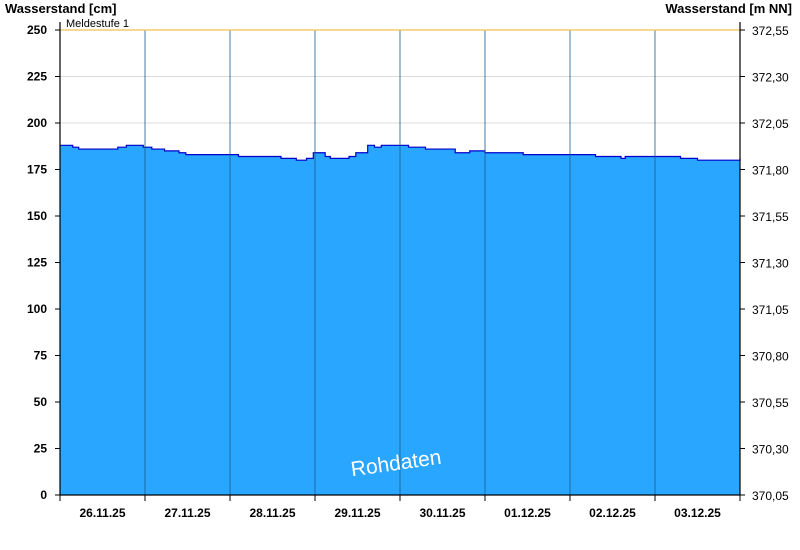  Describe the element at coordinates (770, 310) in the screenshot. I see `right-tick-label: 371,05` at that location.